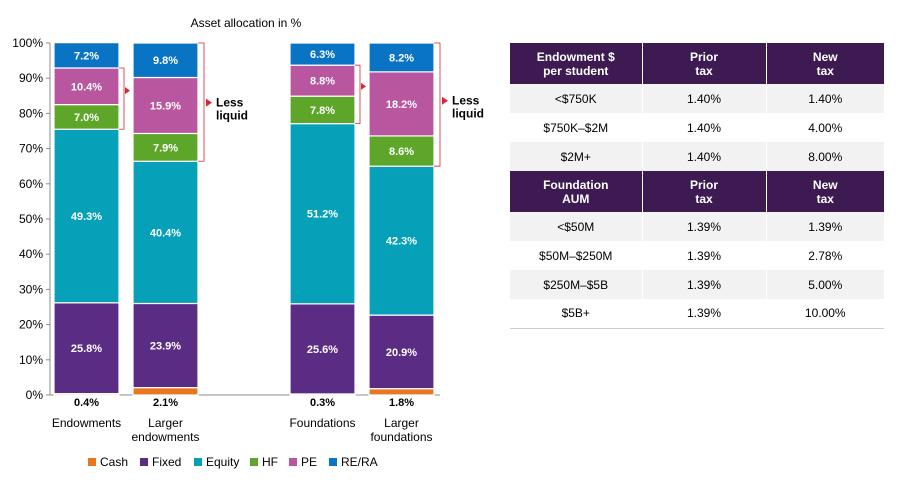 This screenshot has width=900, height=487. I want to click on table-cell: $750K–$2M, so click(576, 127).